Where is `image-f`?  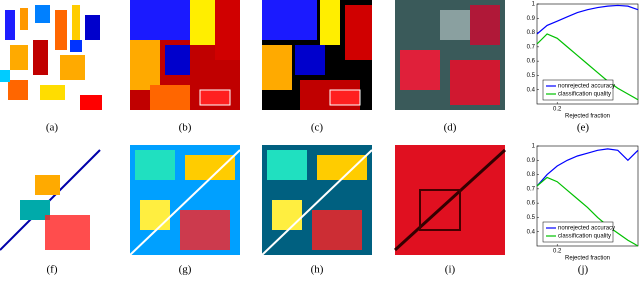 image-f is located at coordinates (52, 200).